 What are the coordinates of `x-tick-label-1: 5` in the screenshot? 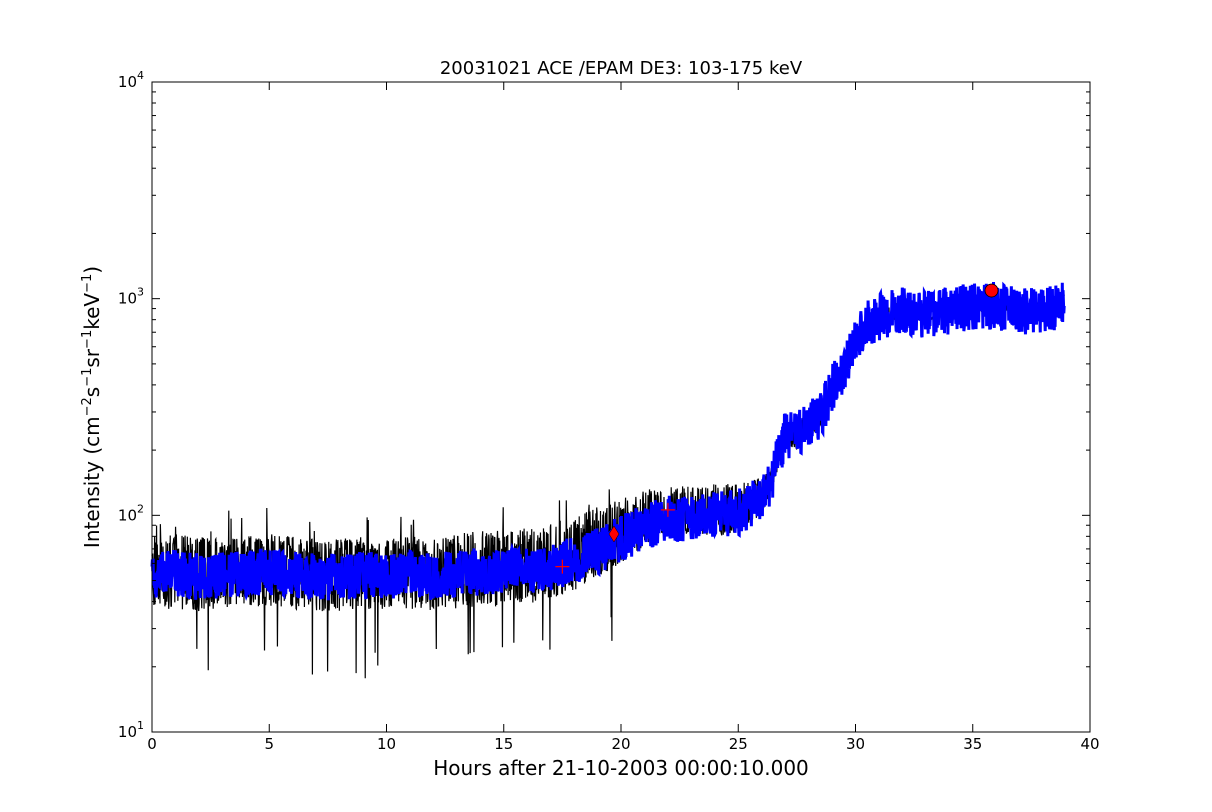 It's located at (269, 744).